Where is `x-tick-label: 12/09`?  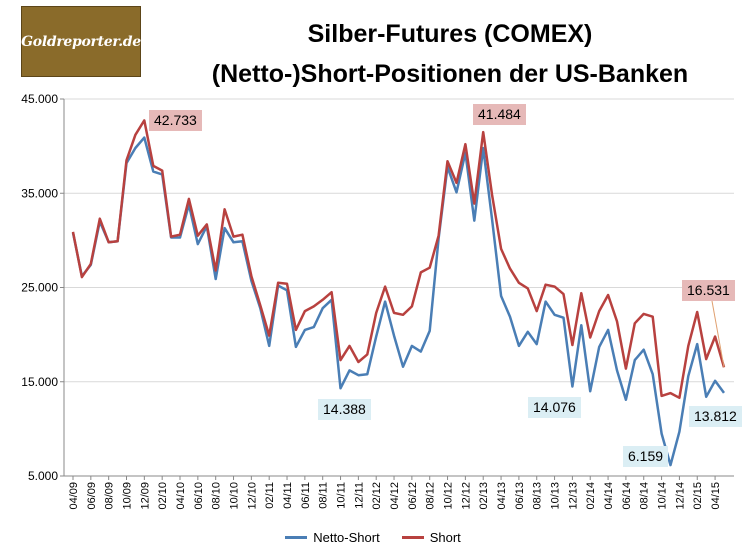 x-tick-label: 12/09 is located at coordinates (145, 496).